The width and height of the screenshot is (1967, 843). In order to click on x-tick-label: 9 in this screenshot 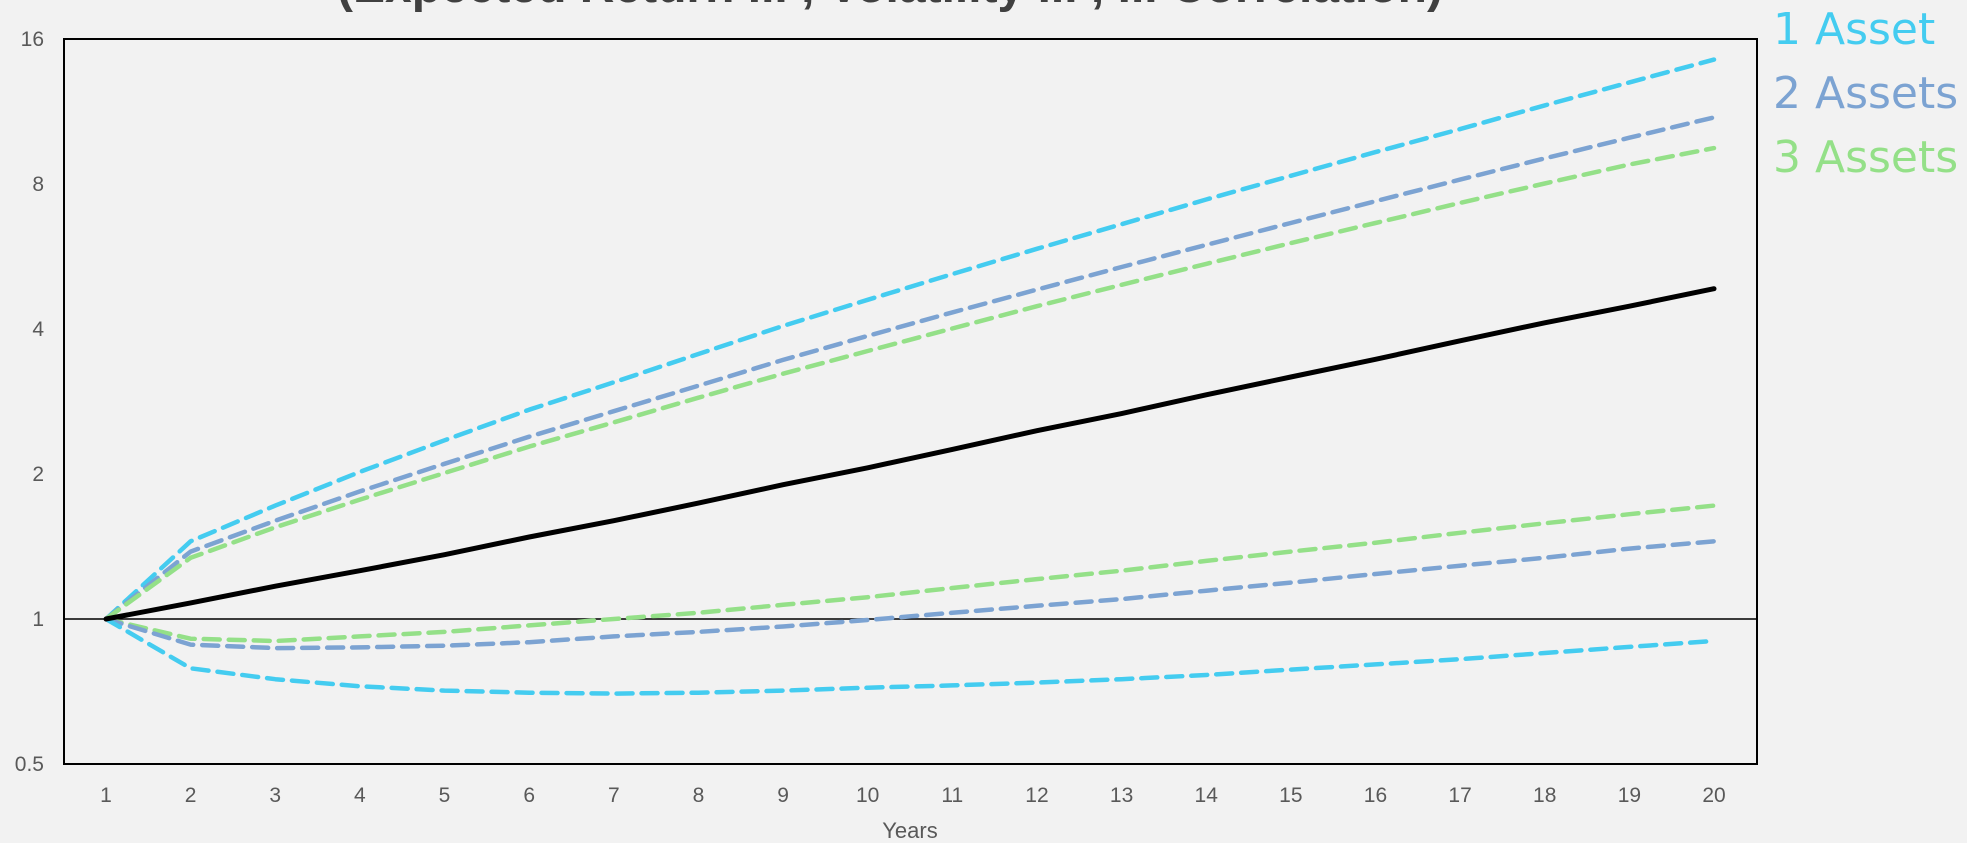, I will do `click(783, 795)`.